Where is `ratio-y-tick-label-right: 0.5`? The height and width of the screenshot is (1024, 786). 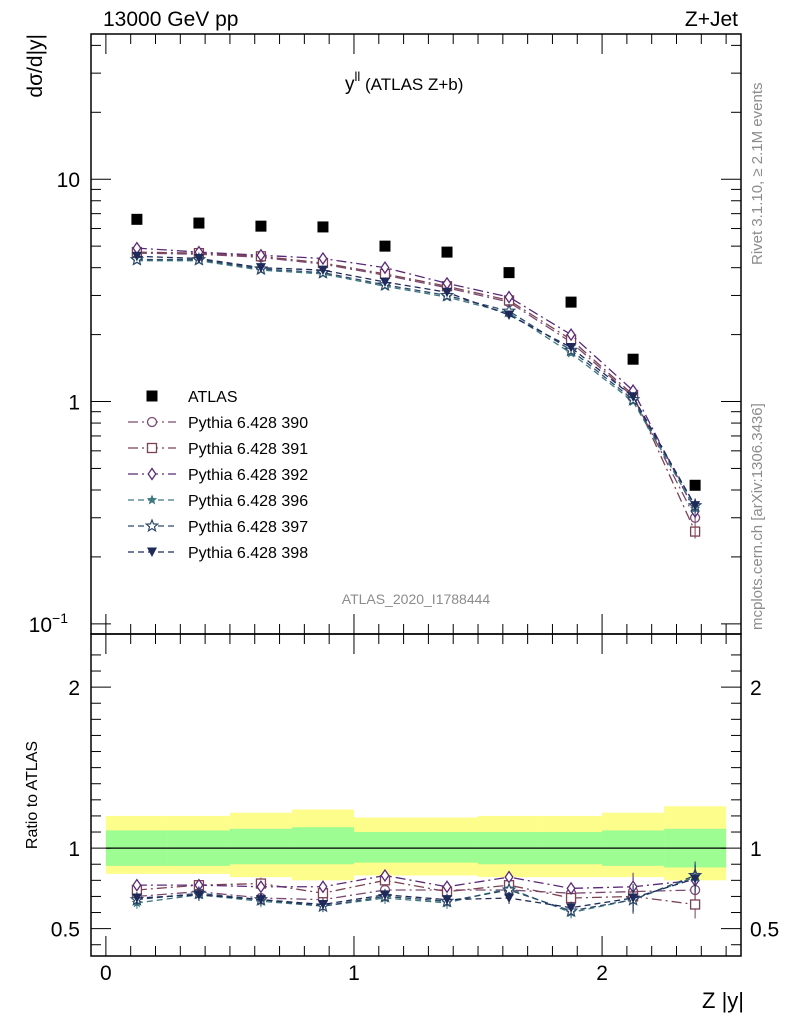
ratio-y-tick-label-right: 0.5 is located at coordinates (764, 930).